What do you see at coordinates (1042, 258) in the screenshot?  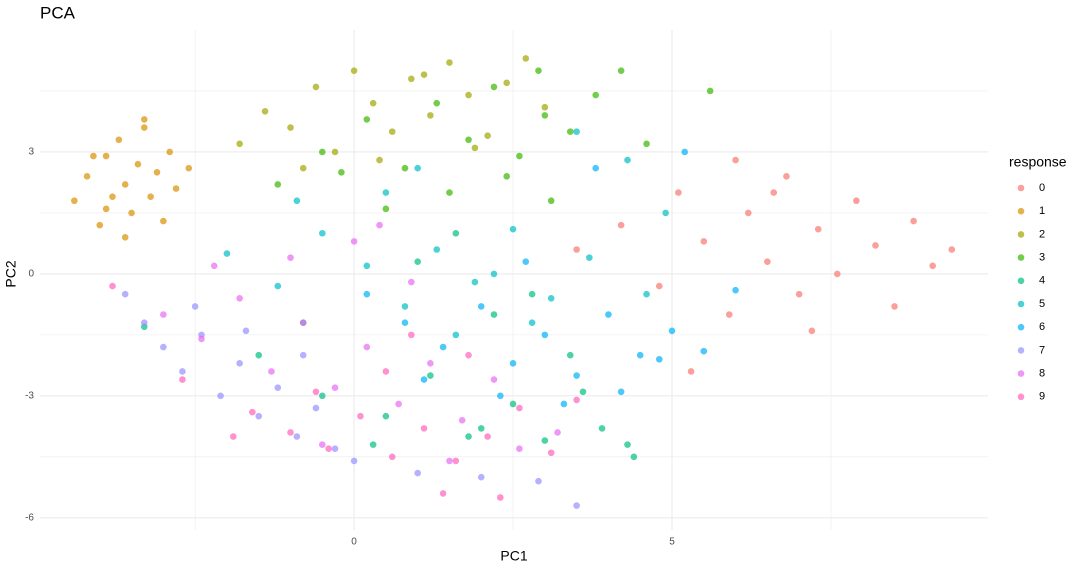 I see `legend-label: 3` at bounding box center [1042, 258].